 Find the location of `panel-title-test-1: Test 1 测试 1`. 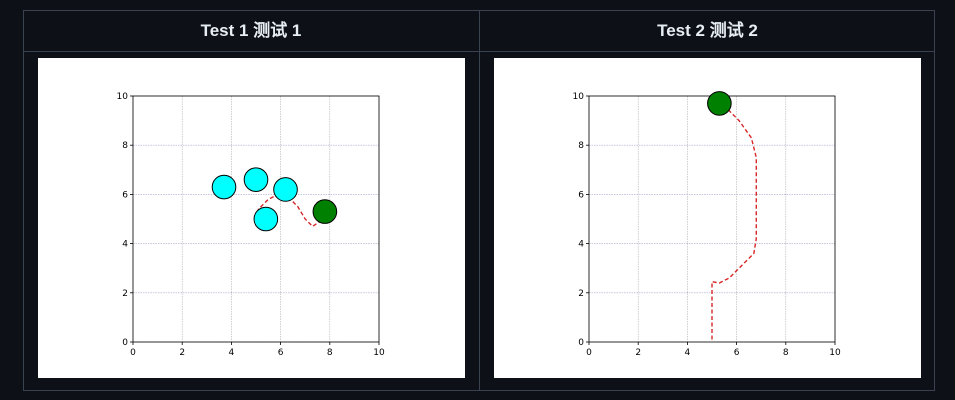

panel-title-test-1: Test 1 测试 1 is located at coordinates (251, 30).